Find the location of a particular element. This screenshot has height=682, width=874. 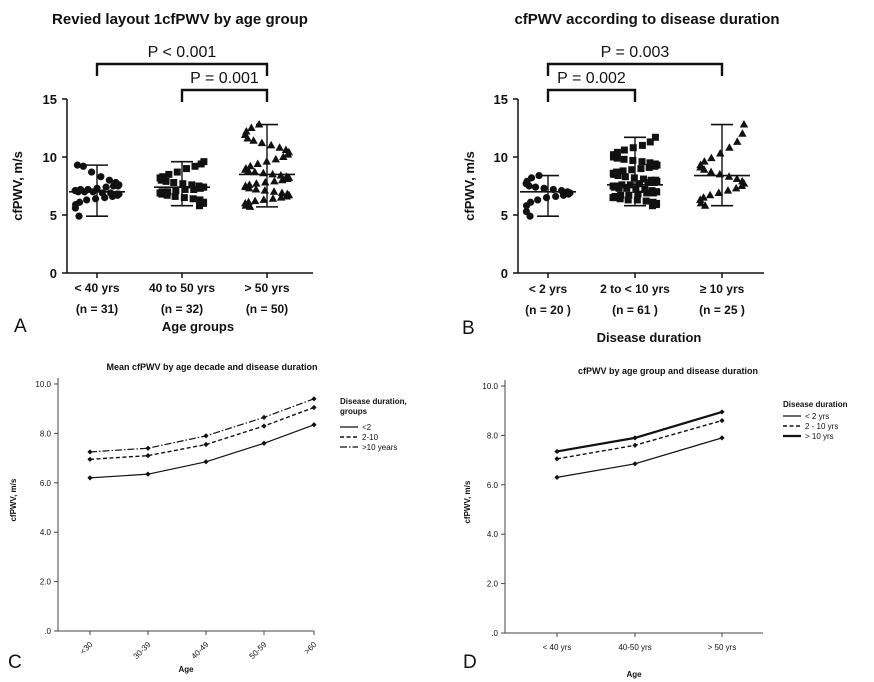

legend-label: < 2 yrs is located at coordinates (817, 416).